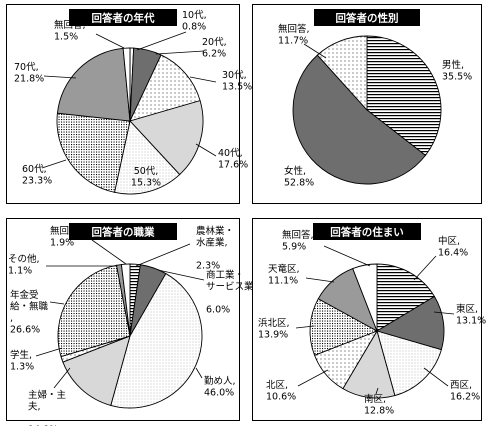 This screenshot has width=486, height=426. Describe the element at coordinates (293, 41) in the screenshot. I see `slice-percent: 11.7%` at that location.